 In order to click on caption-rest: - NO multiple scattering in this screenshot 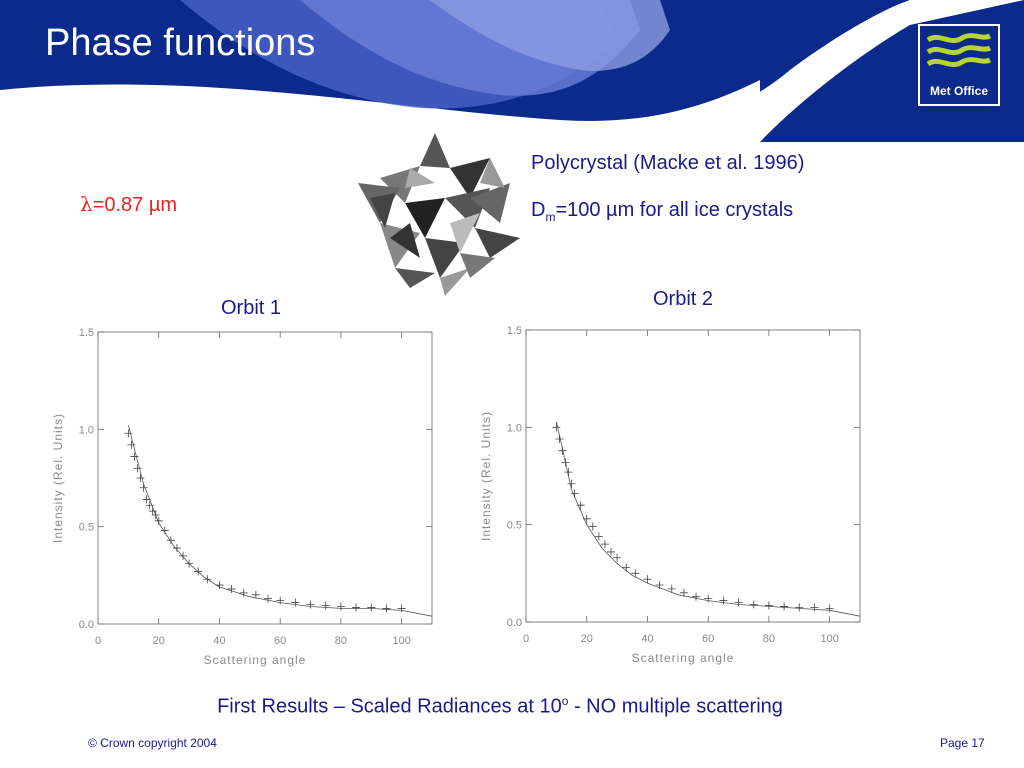, I will do `click(675, 706)`.